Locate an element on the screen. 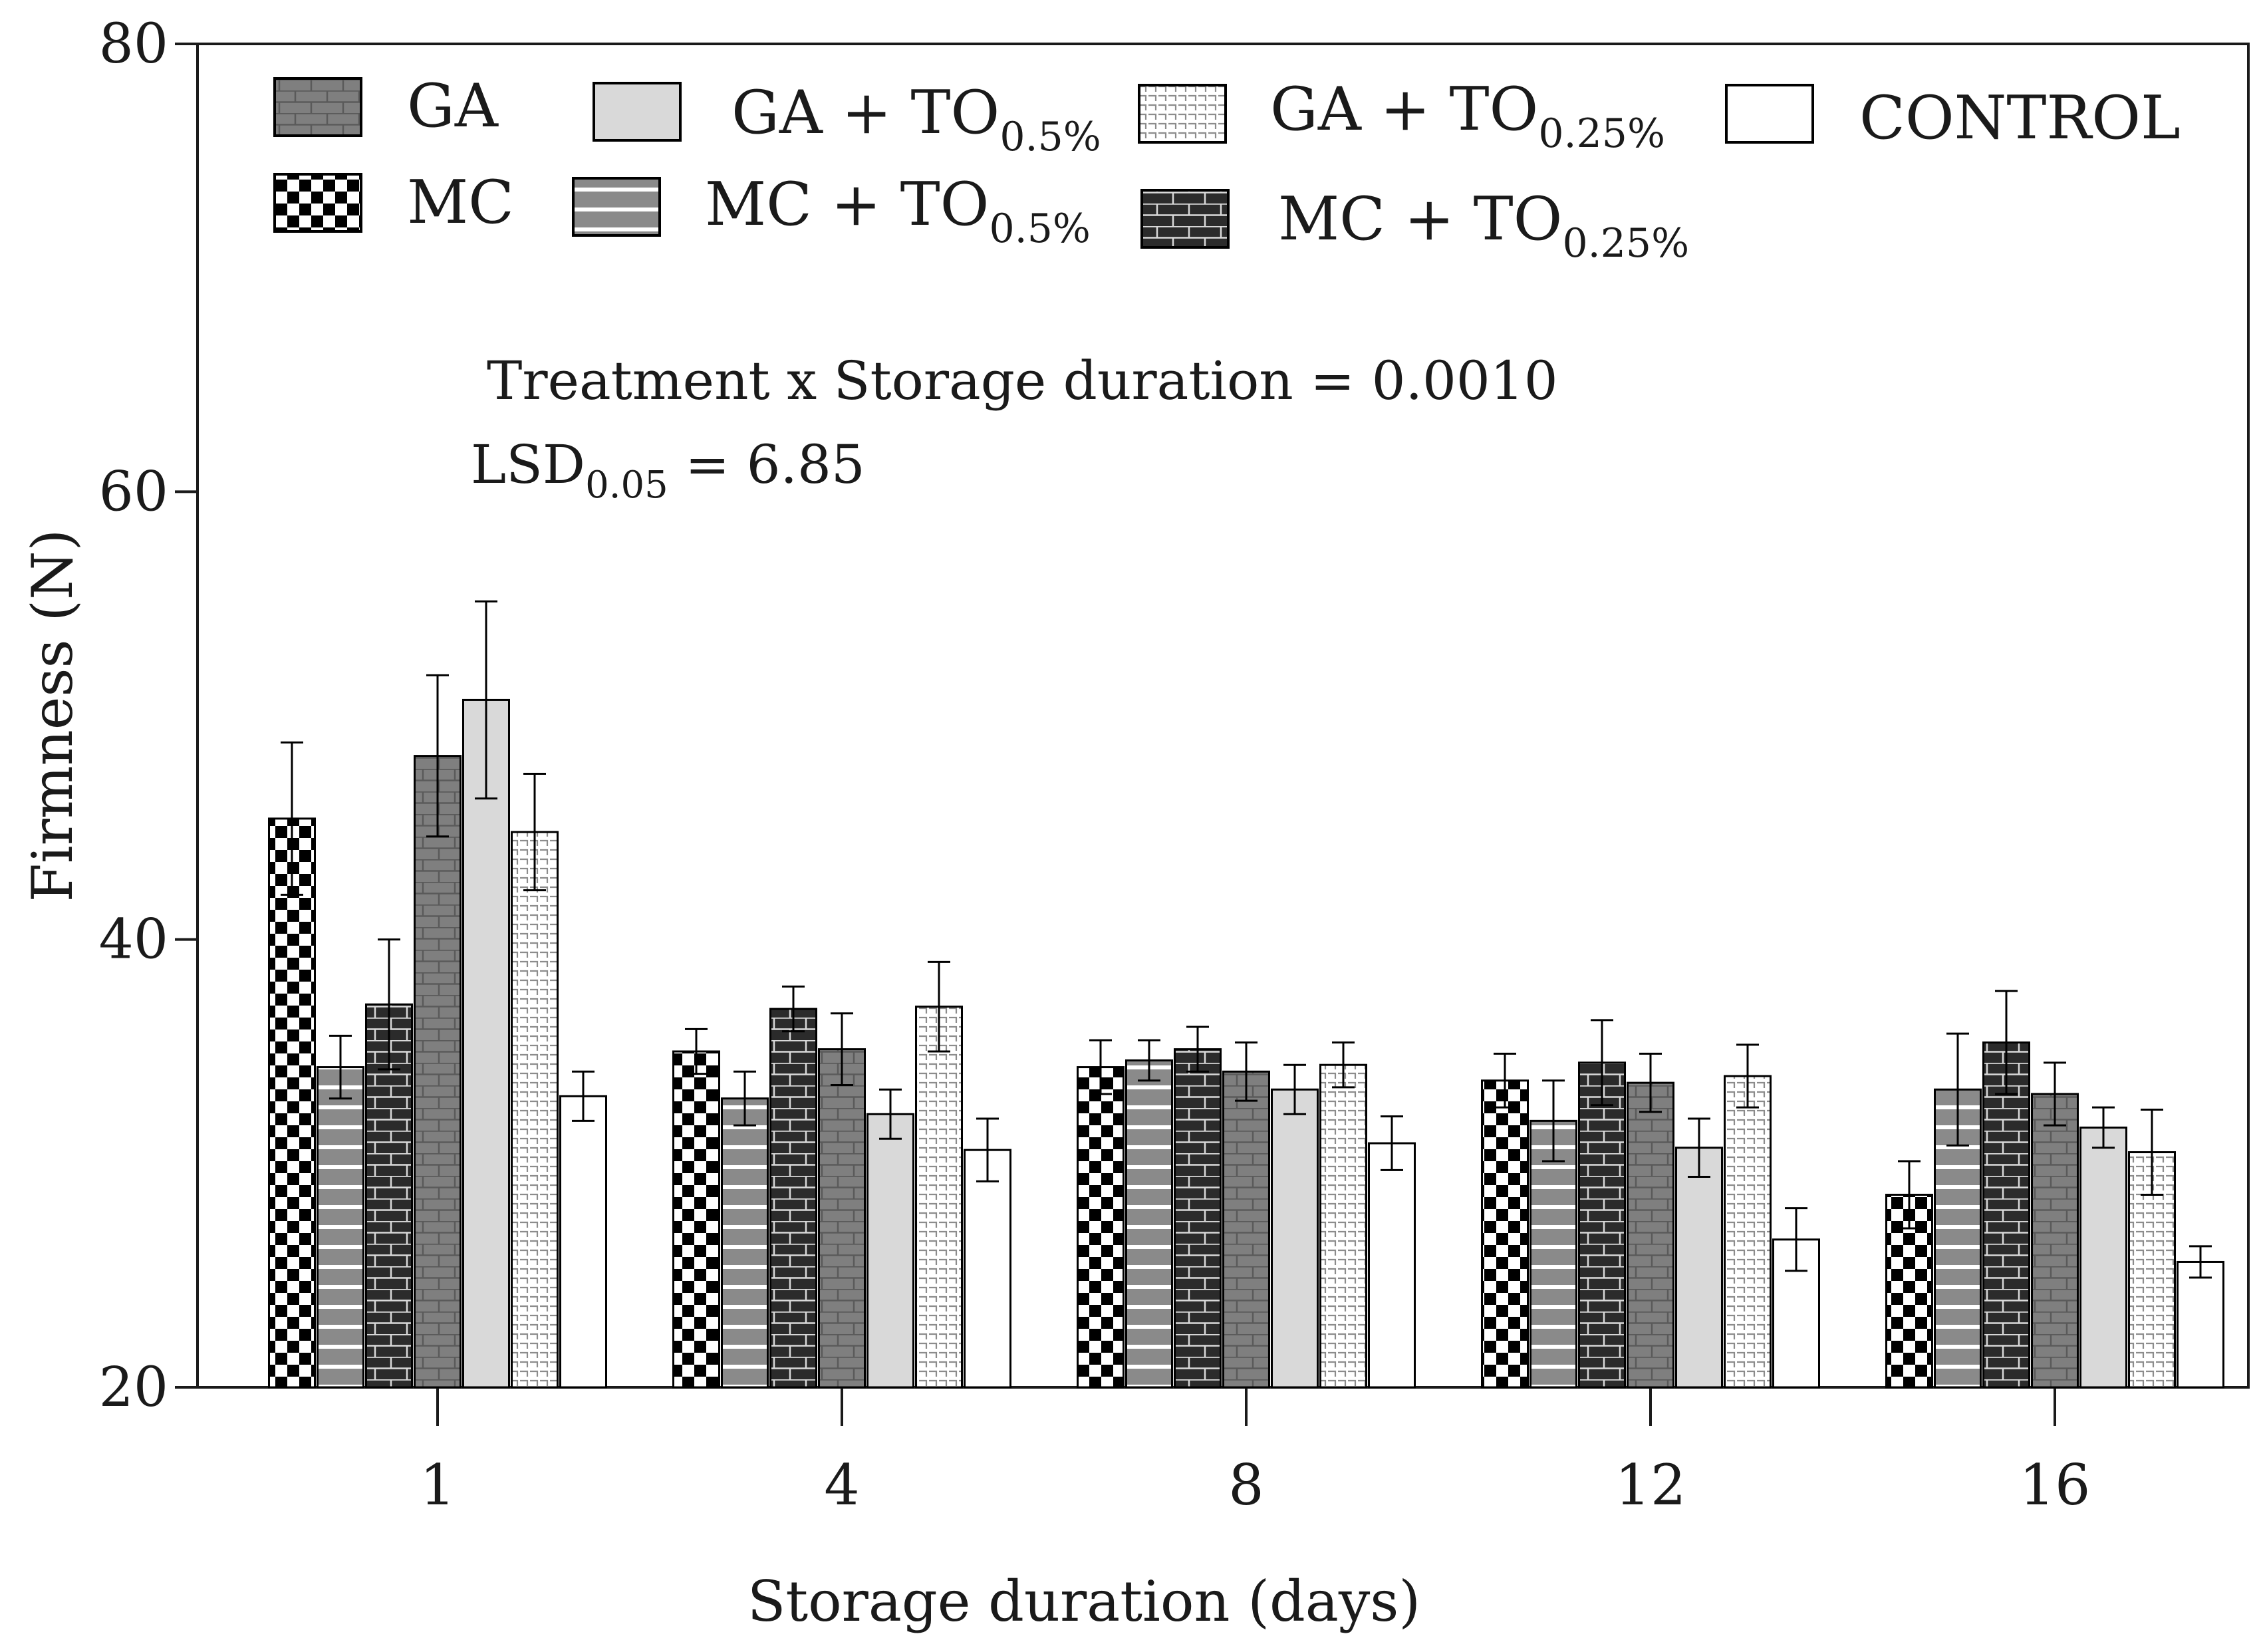  x-tick-label: 8 is located at coordinates (1245, 1485).